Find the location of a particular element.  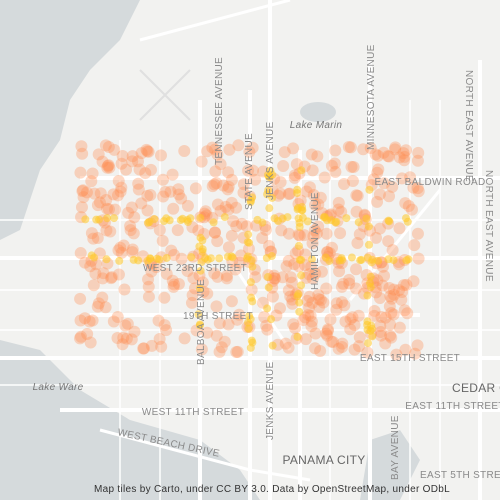

water is located at coordinates (390, 465).